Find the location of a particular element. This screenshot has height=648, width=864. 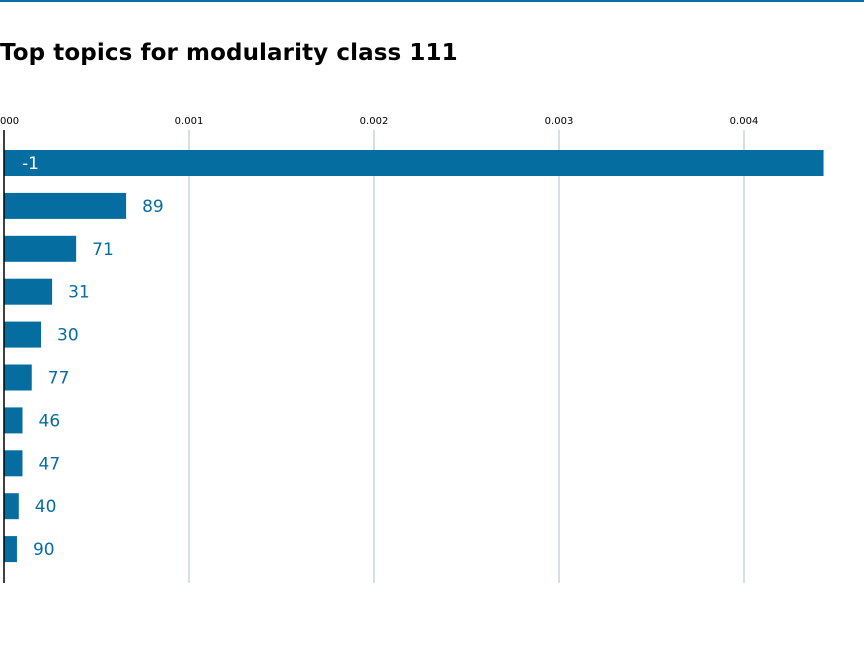

bar-label-46: 46 is located at coordinates (50, 421).